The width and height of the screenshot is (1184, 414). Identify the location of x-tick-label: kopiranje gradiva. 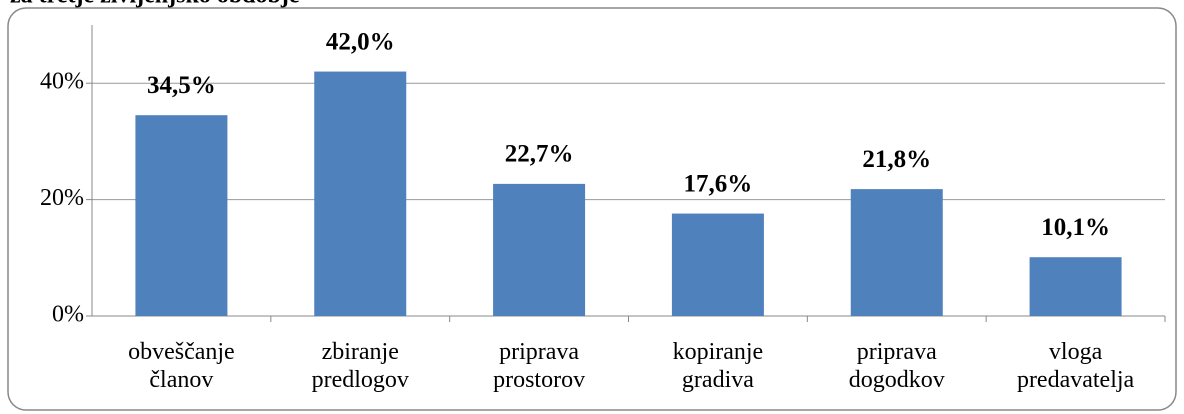
(718, 366).